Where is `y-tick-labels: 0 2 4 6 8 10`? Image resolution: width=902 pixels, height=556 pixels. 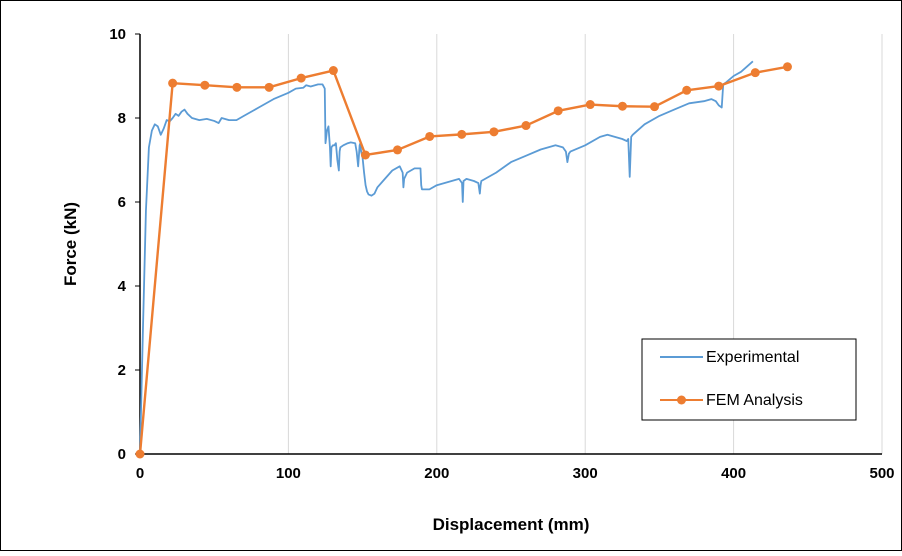
y-tick-labels: 0 2 4 6 8 10 is located at coordinates (124, 244).